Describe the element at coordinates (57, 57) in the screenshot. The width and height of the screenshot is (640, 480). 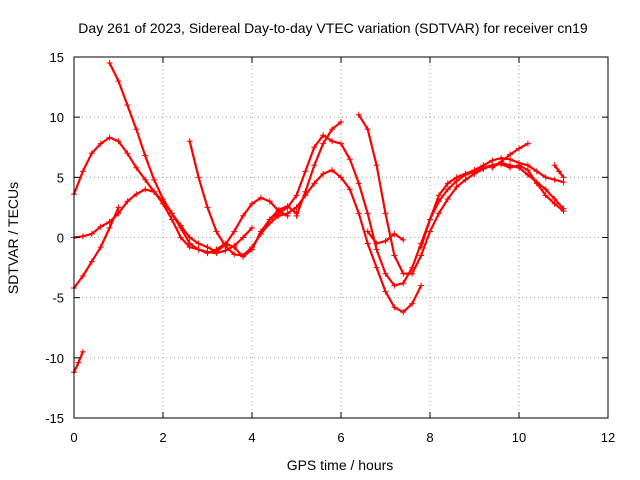
I see `y-tick-label: 15` at that location.